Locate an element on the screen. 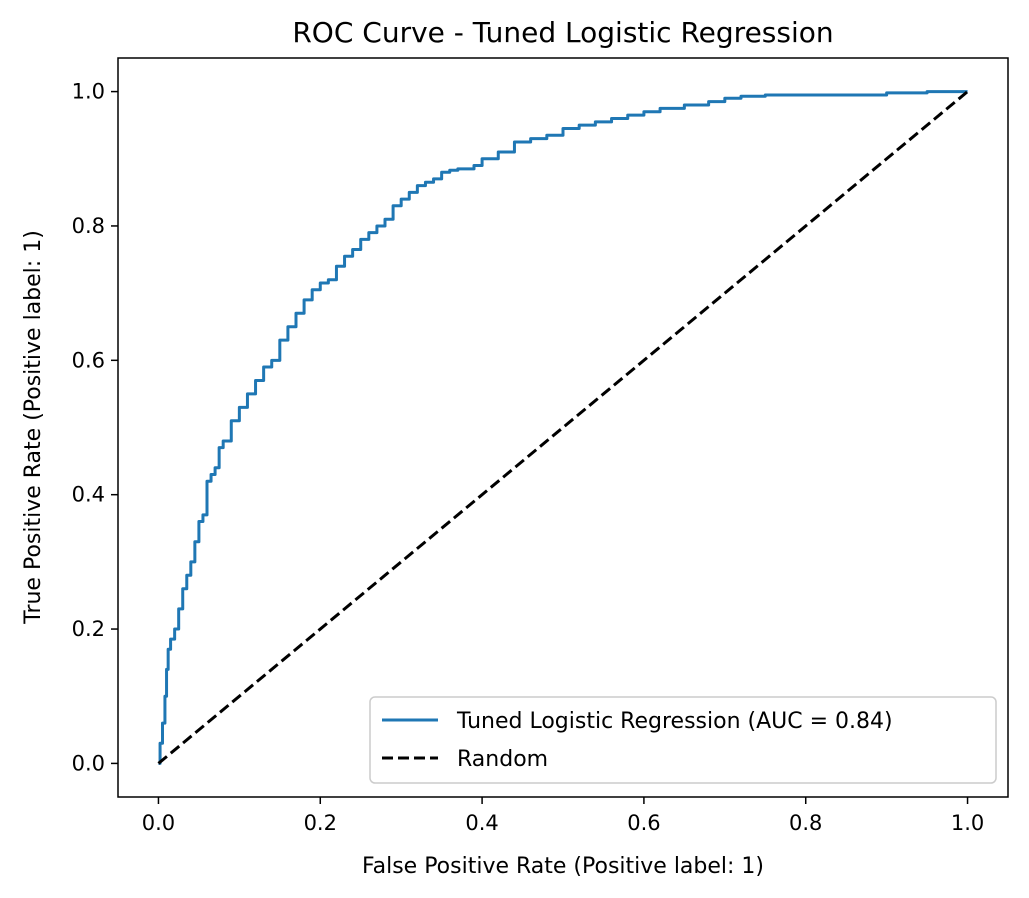 The height and width of the screenshot is (898, 1029). x-tick-label: 0.2 is located at coordinates (320, 823).